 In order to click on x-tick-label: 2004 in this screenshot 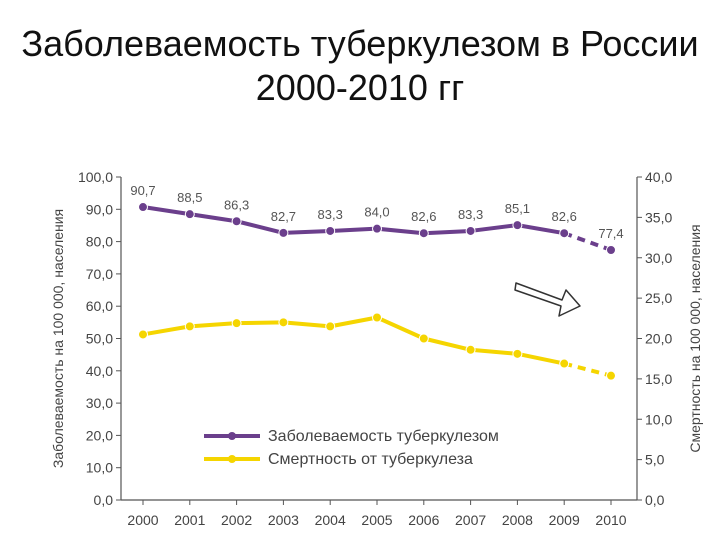, I will do `click(330, 520)`.